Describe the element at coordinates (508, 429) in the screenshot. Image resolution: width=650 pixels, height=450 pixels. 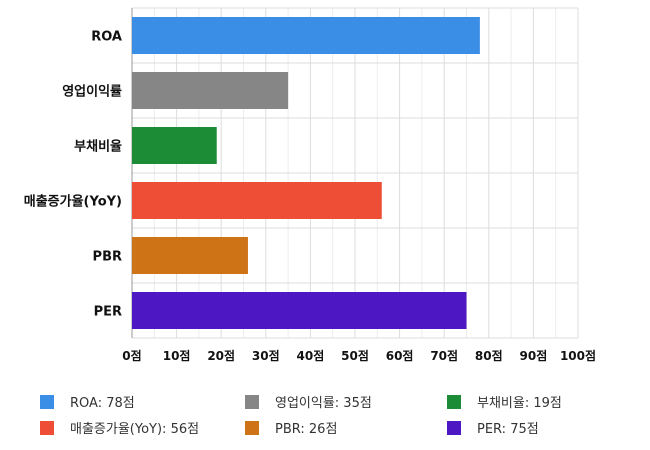
I see `legend-entry: PER: 75점` at that location.